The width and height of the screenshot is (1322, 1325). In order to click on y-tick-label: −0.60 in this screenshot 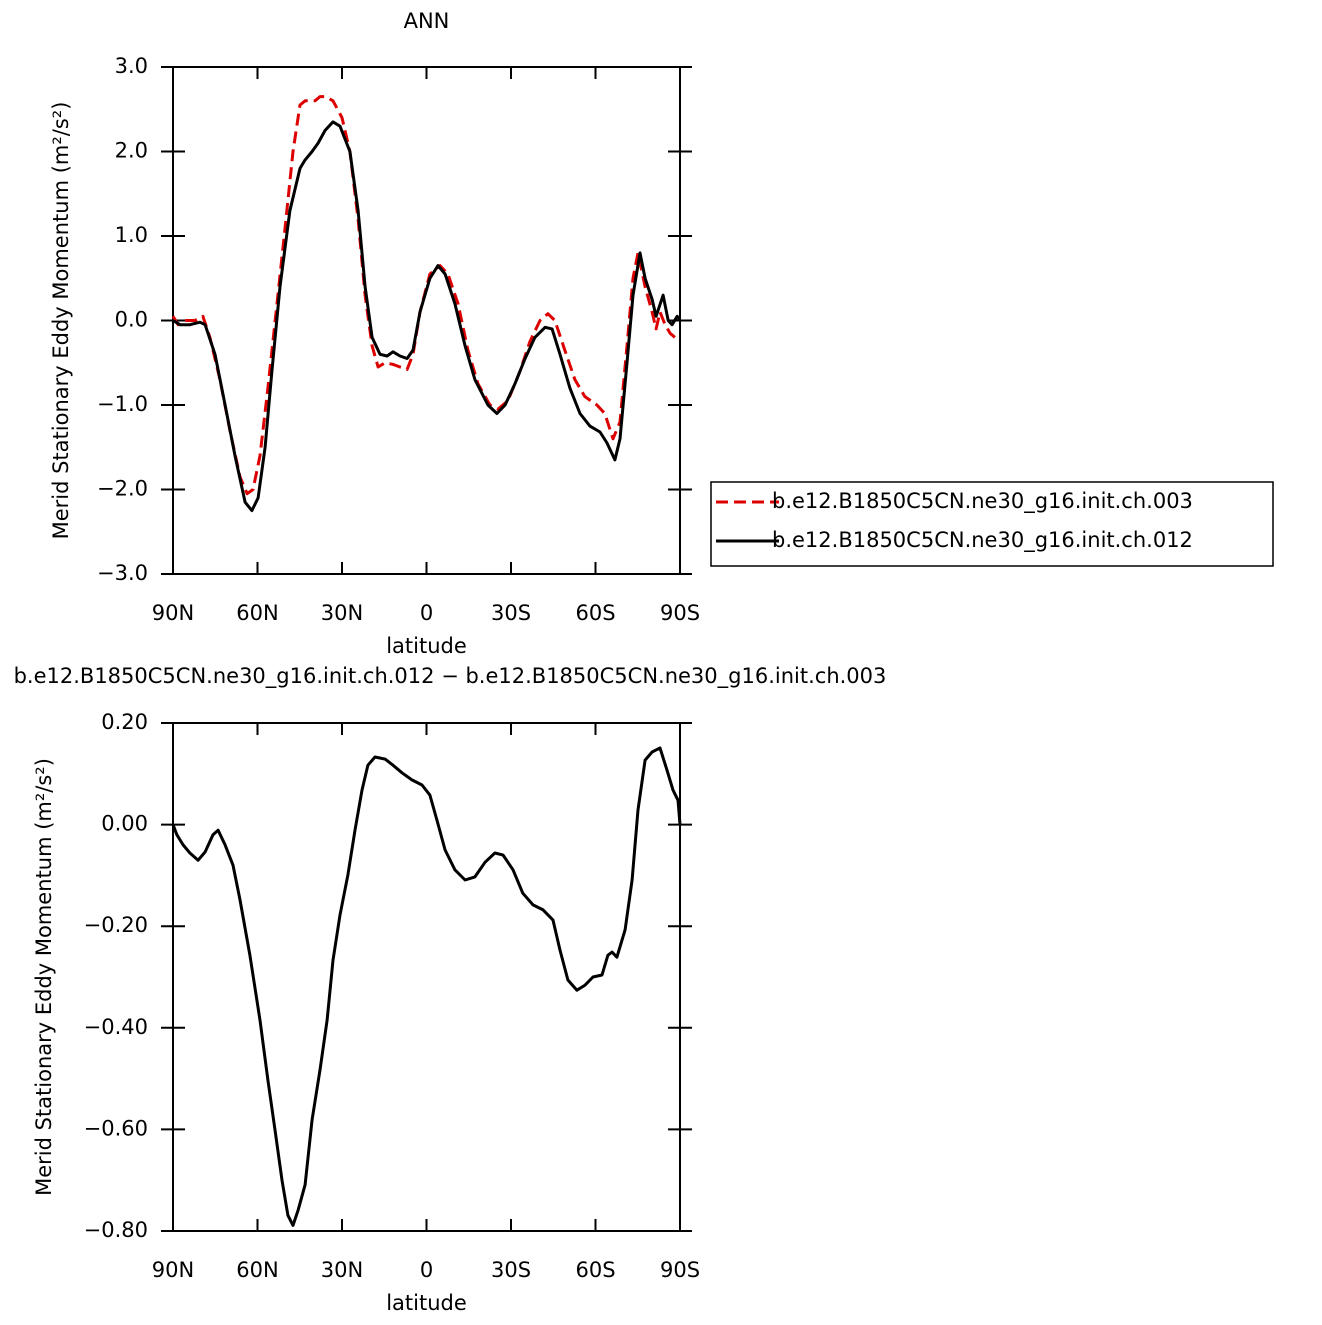, I will do `click(116, 1128)`.